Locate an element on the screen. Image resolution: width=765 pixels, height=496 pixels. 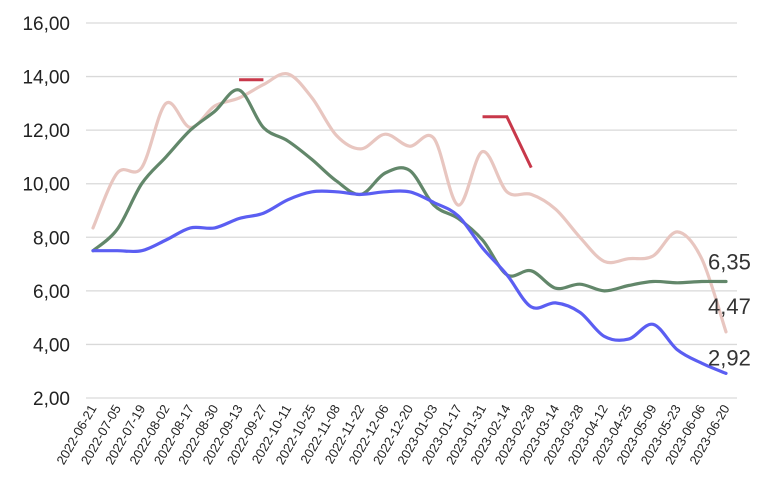
y-tick-label: 6,00 is located at coordinates (51, 292).